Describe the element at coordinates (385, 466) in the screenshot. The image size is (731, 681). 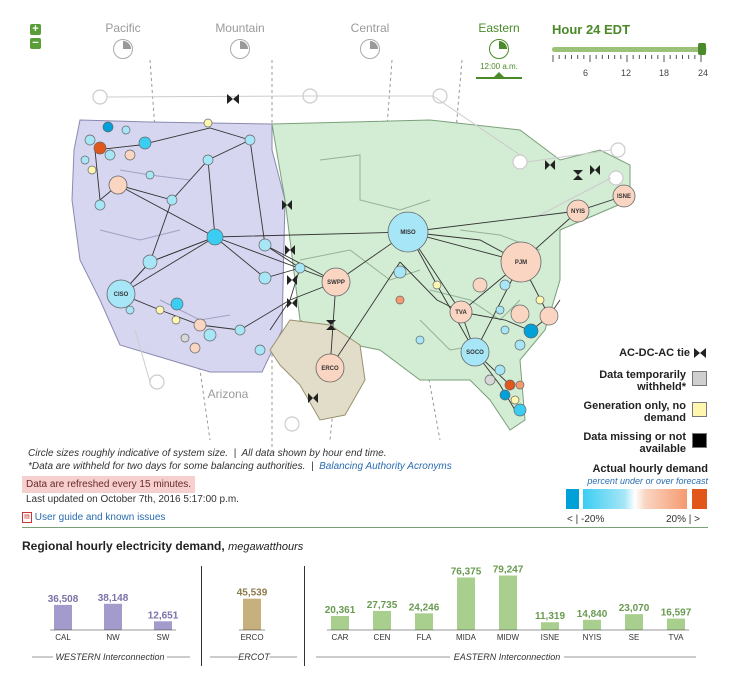
I see `ba-acronyms-link: Balancing Authority Acronyms` at that location.